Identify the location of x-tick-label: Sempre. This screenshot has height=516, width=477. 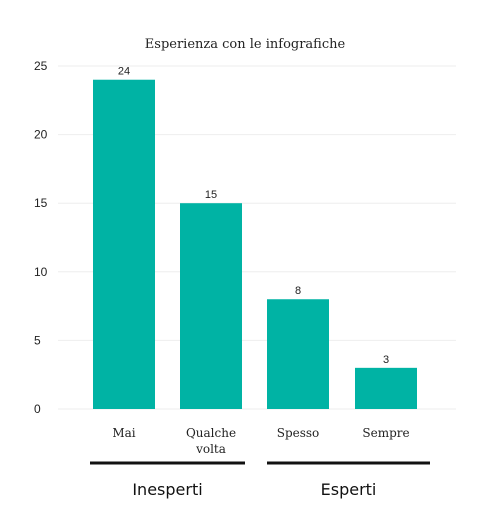
(385, 433).